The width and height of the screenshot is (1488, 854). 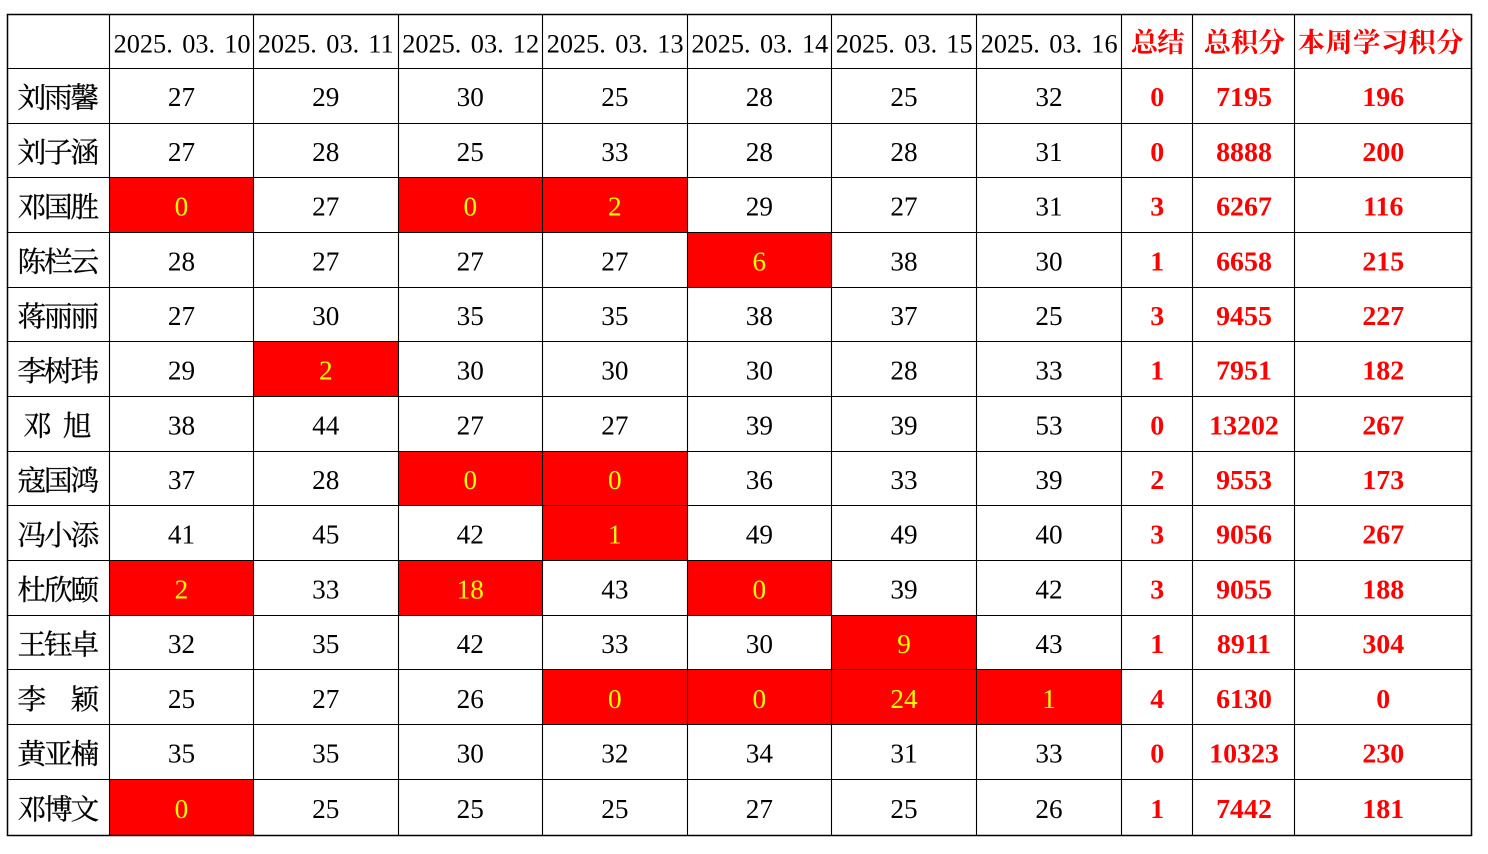 What do you see at coordinates (1244, 97) in the screenshot?
I see `svg-text: 7195` at bounding box center [1244, 97].